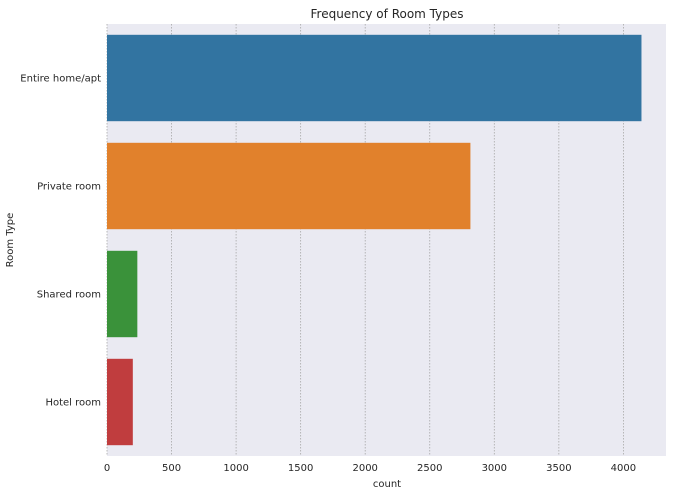 Image resolution: width=673 pixels, height=496 pixels. I want to click on x-tick-label: 3000, so click(494, 468).